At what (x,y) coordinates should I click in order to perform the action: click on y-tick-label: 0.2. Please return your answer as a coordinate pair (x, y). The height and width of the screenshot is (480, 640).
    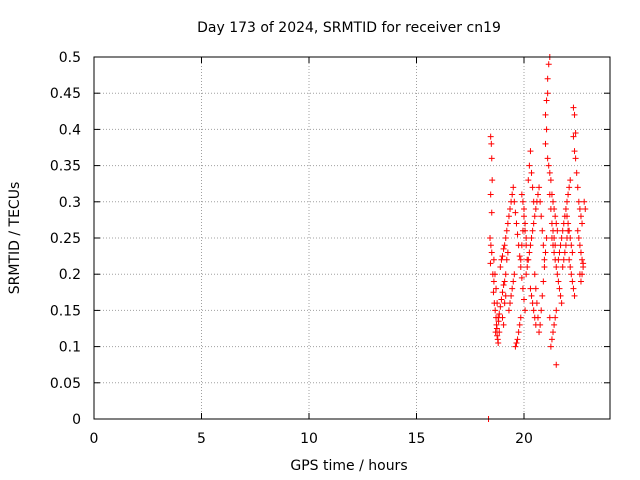
    Looking at the image, I should click on (70, 275).